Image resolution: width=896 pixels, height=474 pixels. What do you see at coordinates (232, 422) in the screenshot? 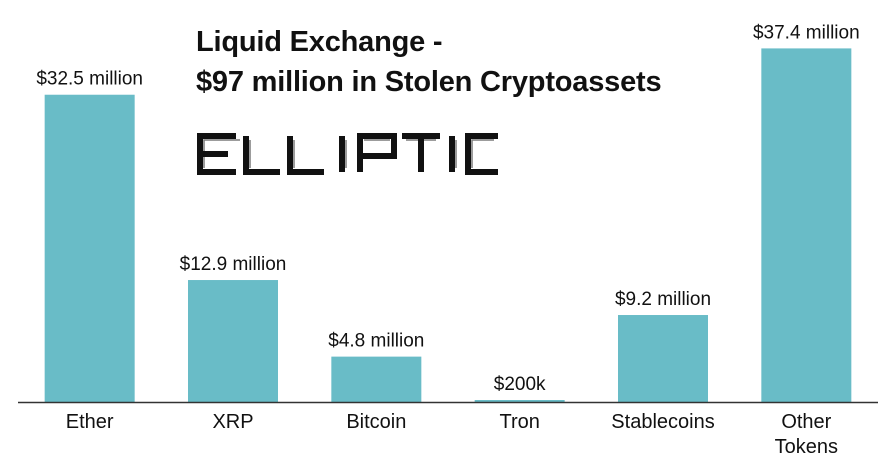
I see `category-label-xrp: XRP` at bounding box center [232, 422].